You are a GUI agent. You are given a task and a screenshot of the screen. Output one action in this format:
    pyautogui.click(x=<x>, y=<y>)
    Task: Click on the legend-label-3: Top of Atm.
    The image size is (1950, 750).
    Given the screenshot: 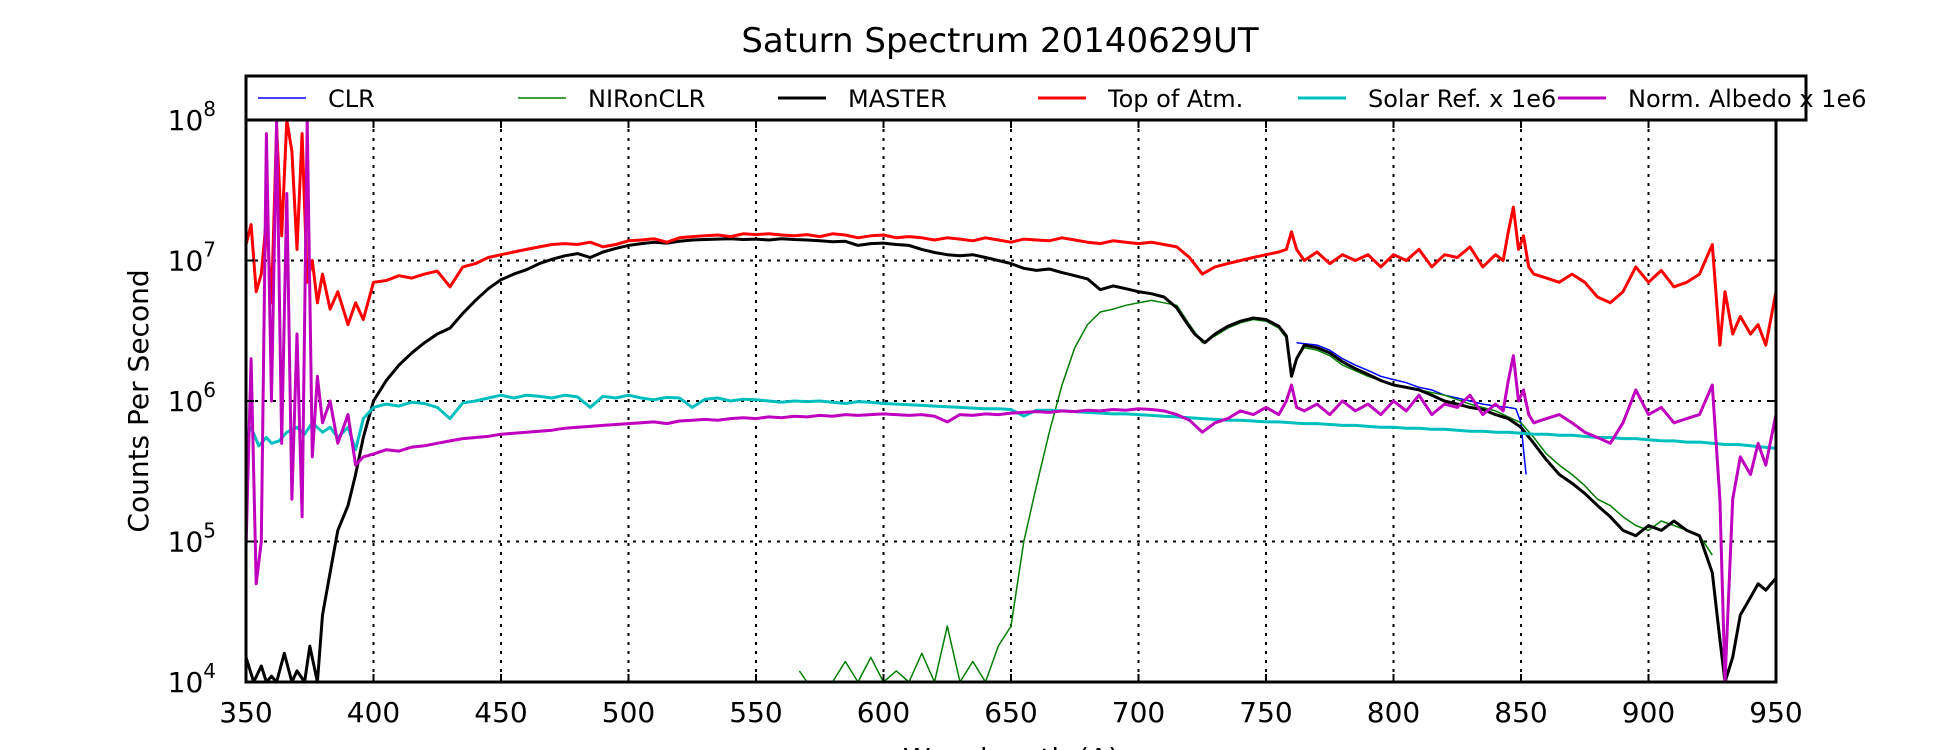 What is the action you would take?
    pyautogui.click(x=1175, y=99)
    